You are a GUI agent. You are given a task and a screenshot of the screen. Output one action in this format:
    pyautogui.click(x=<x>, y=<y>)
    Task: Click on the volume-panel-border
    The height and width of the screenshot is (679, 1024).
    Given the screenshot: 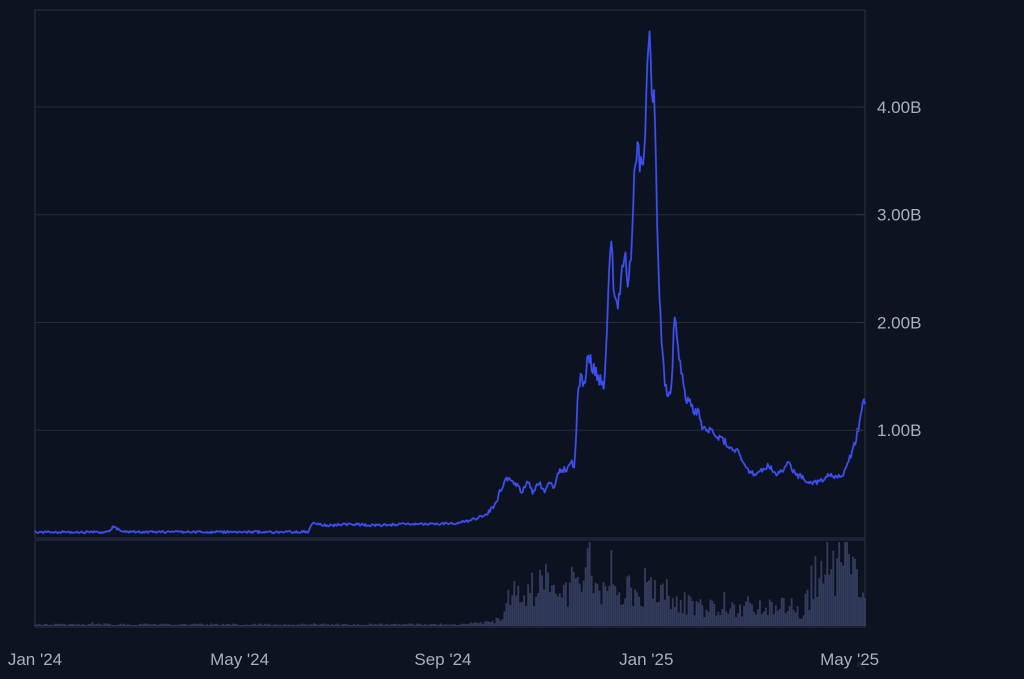 What is the action you would take?
    pyautogui.click(x=450, y=583)
    